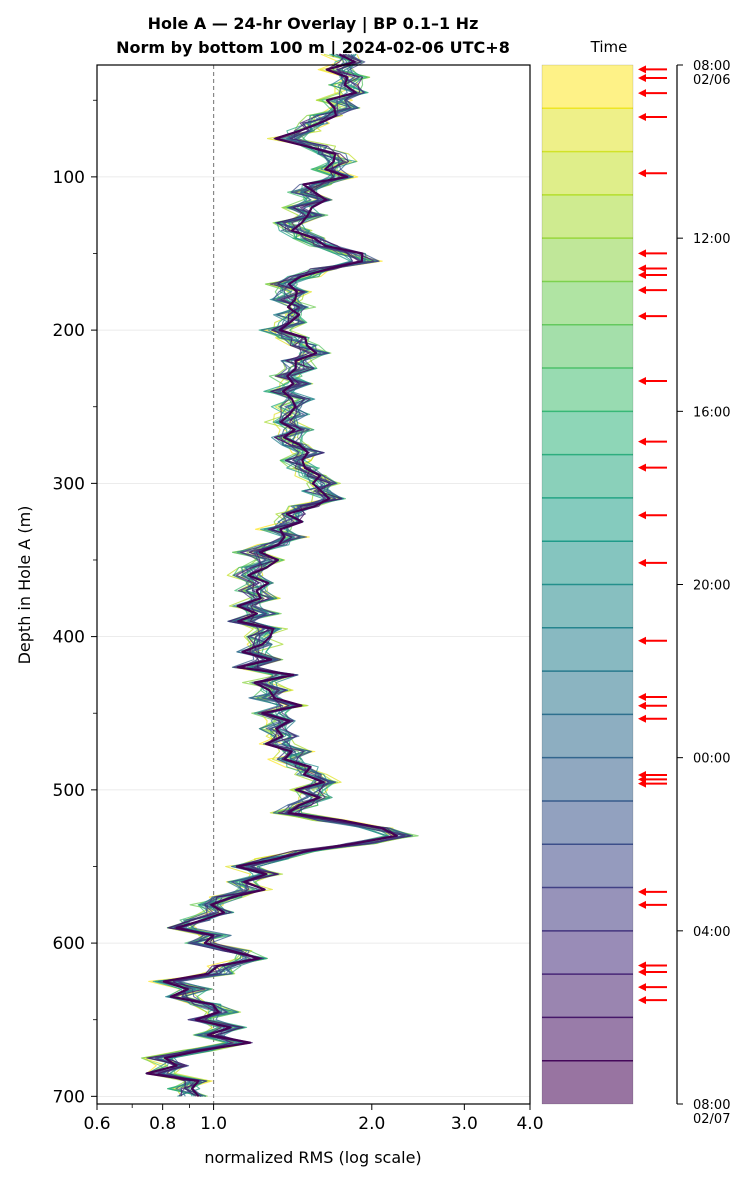 The image size is (750, 1181). I want to click on y-tick-label: 400, so click(69, 638).